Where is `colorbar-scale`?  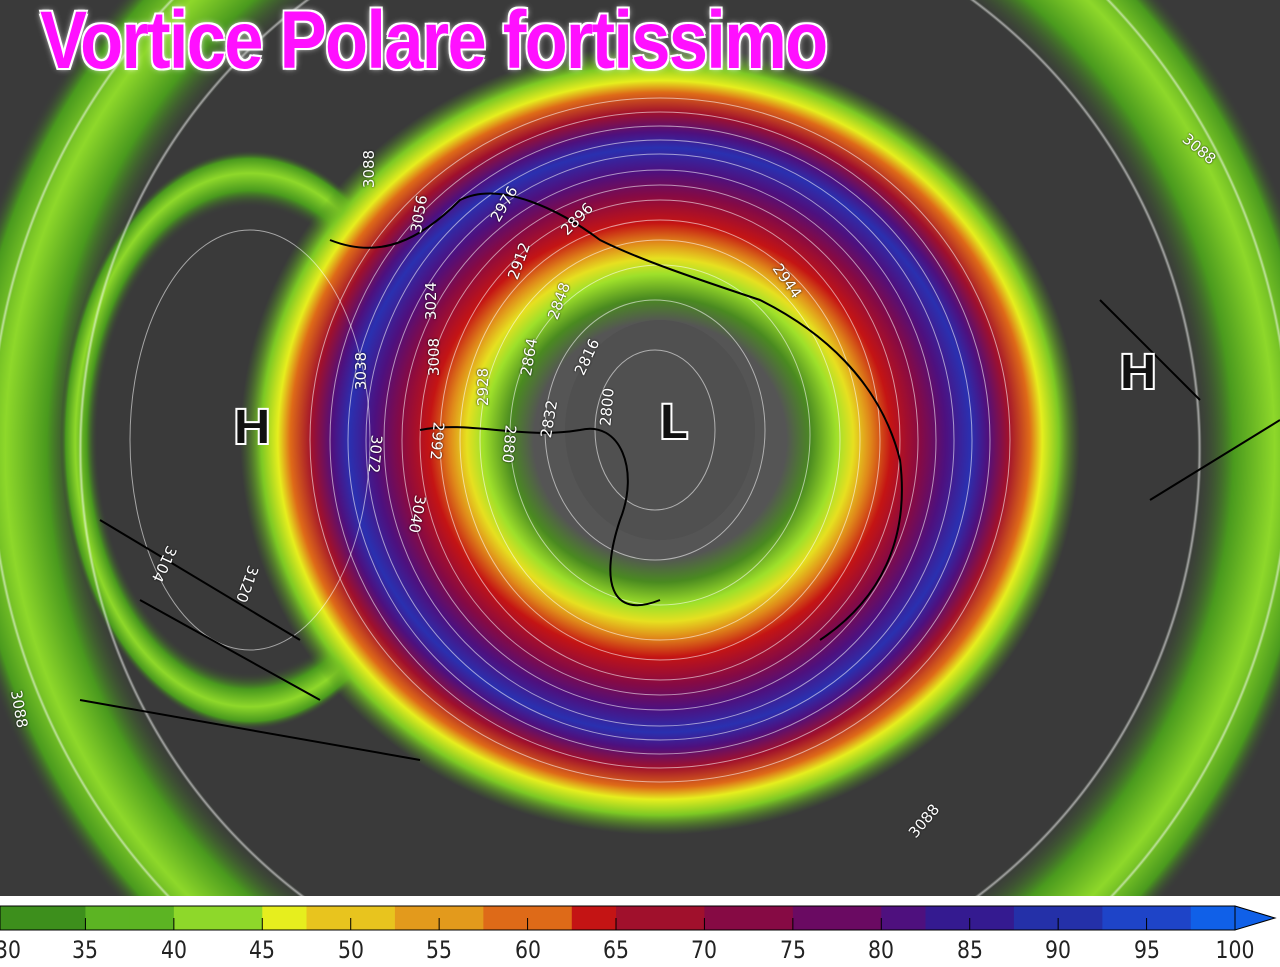 colorbar-scale is located at coordinates (638, 918).